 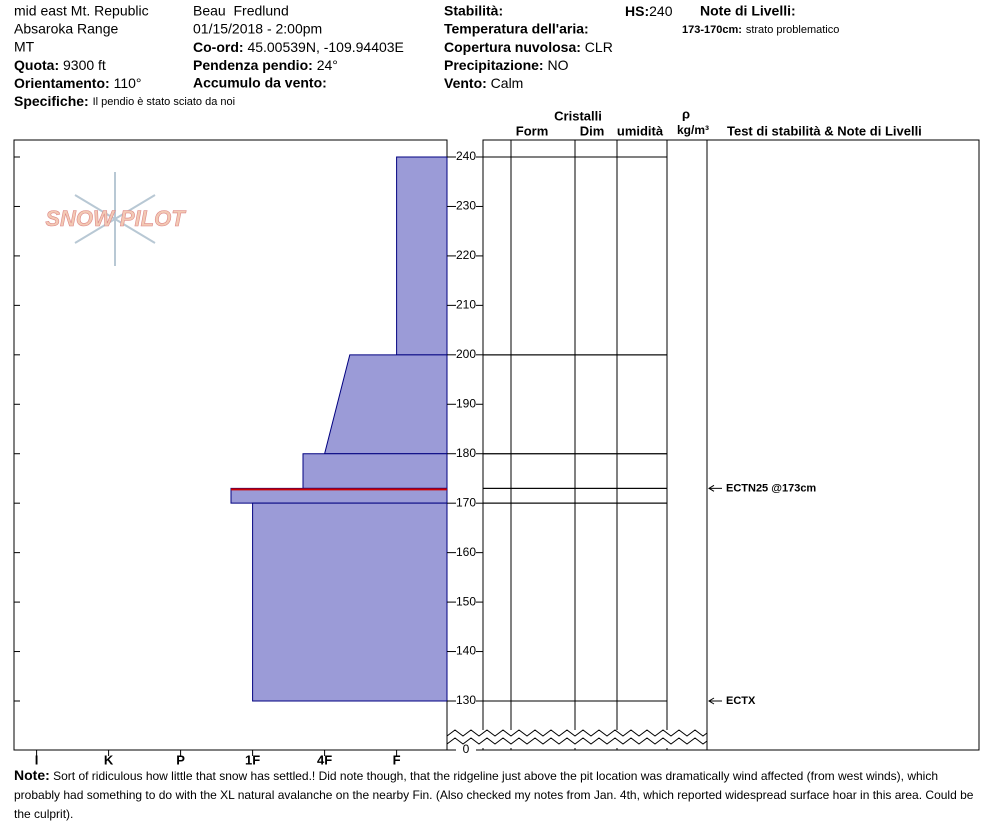 I want to click on depth-tick-label: 0, so click(x=466, y=749).